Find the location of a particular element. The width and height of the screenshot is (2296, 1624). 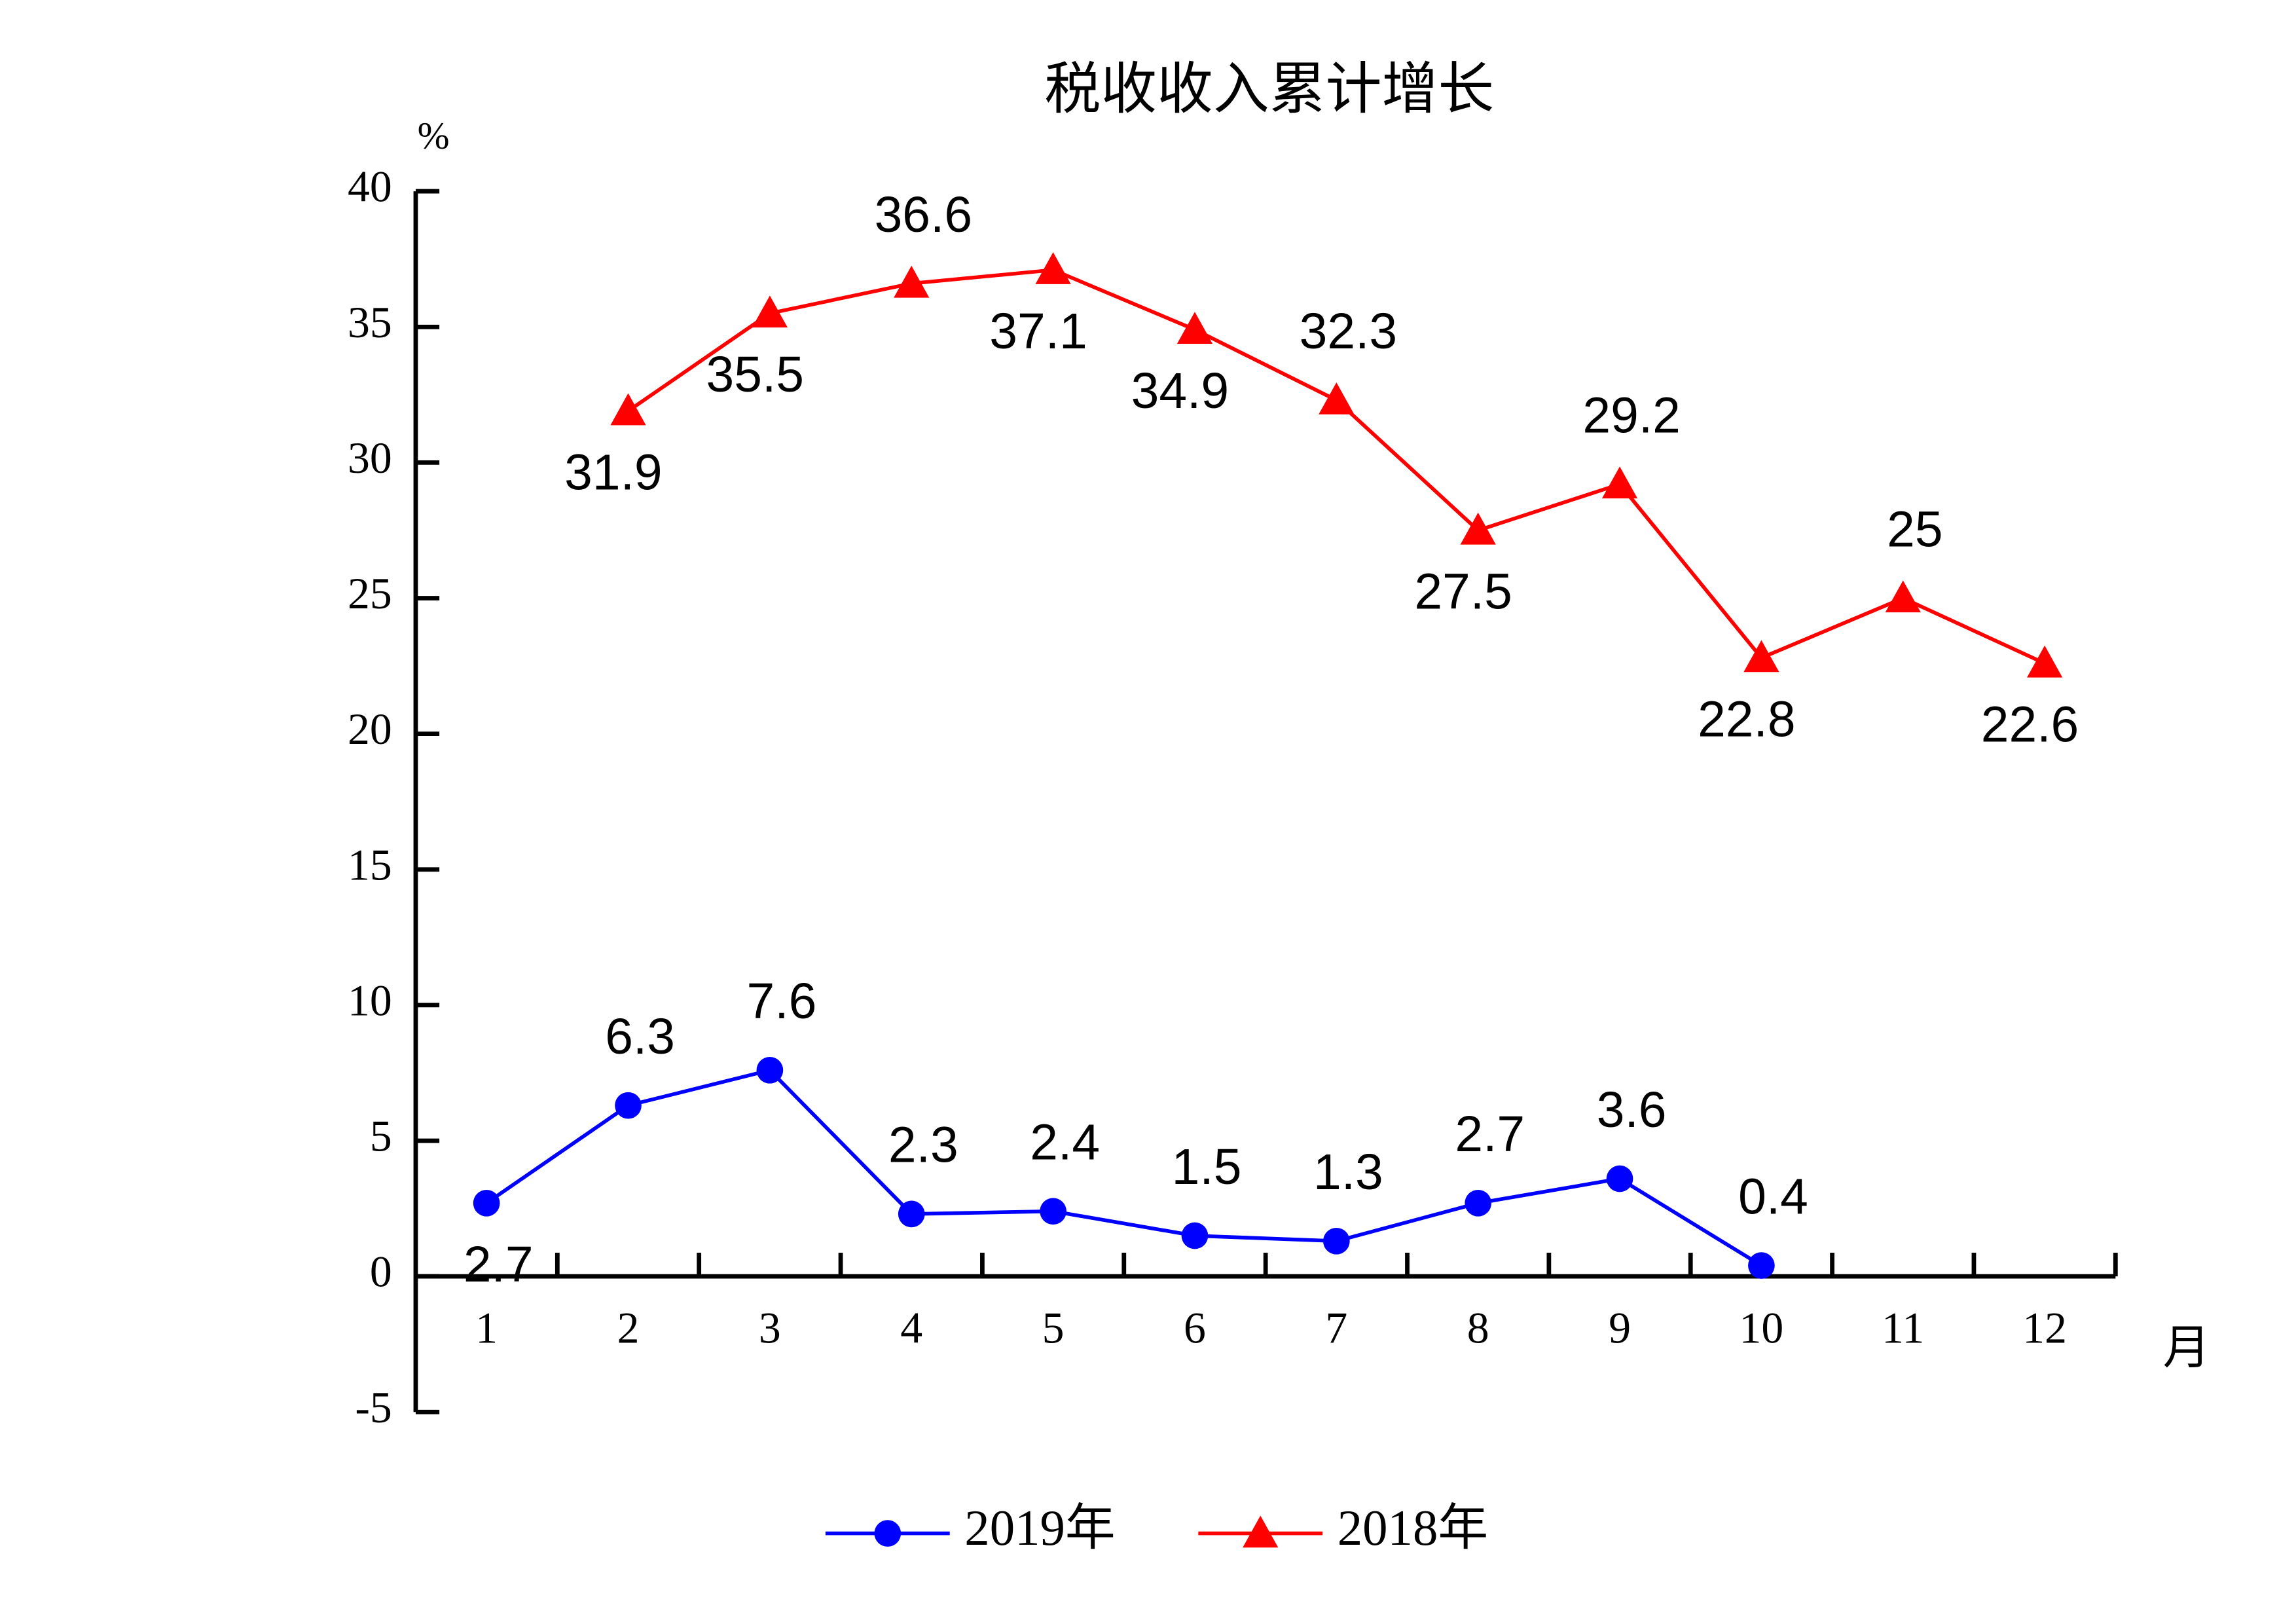

data-label: 27.5 is located at coordinates (1463, 592).